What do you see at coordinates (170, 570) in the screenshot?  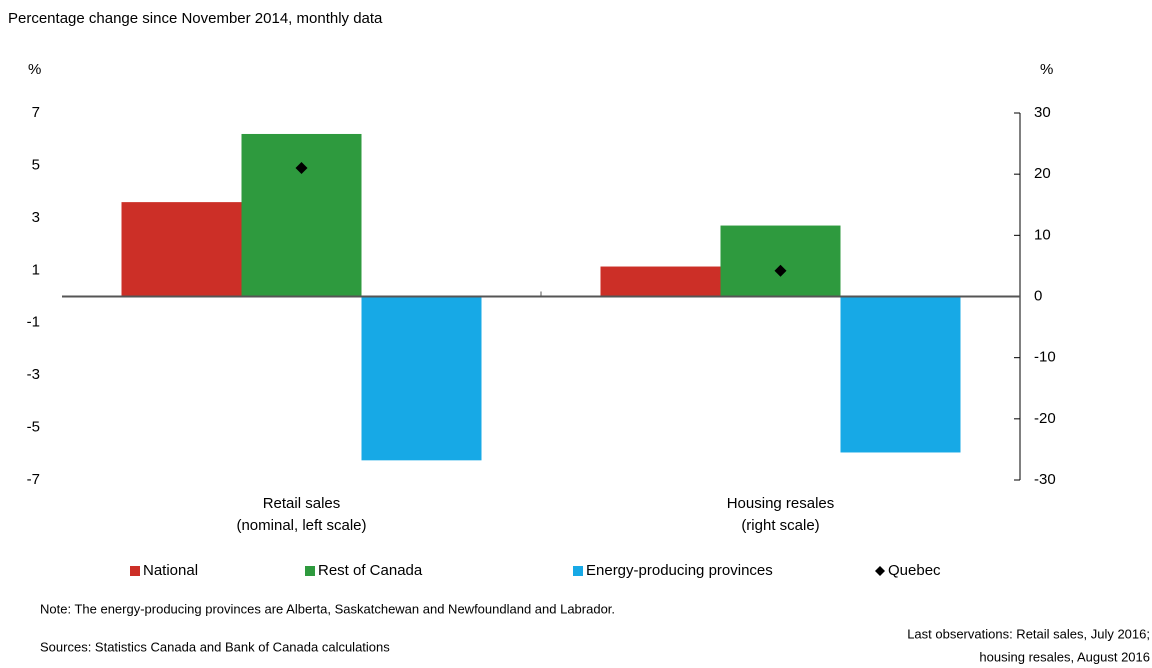 I see `legend-label: National` at bounding box center [170, 570].